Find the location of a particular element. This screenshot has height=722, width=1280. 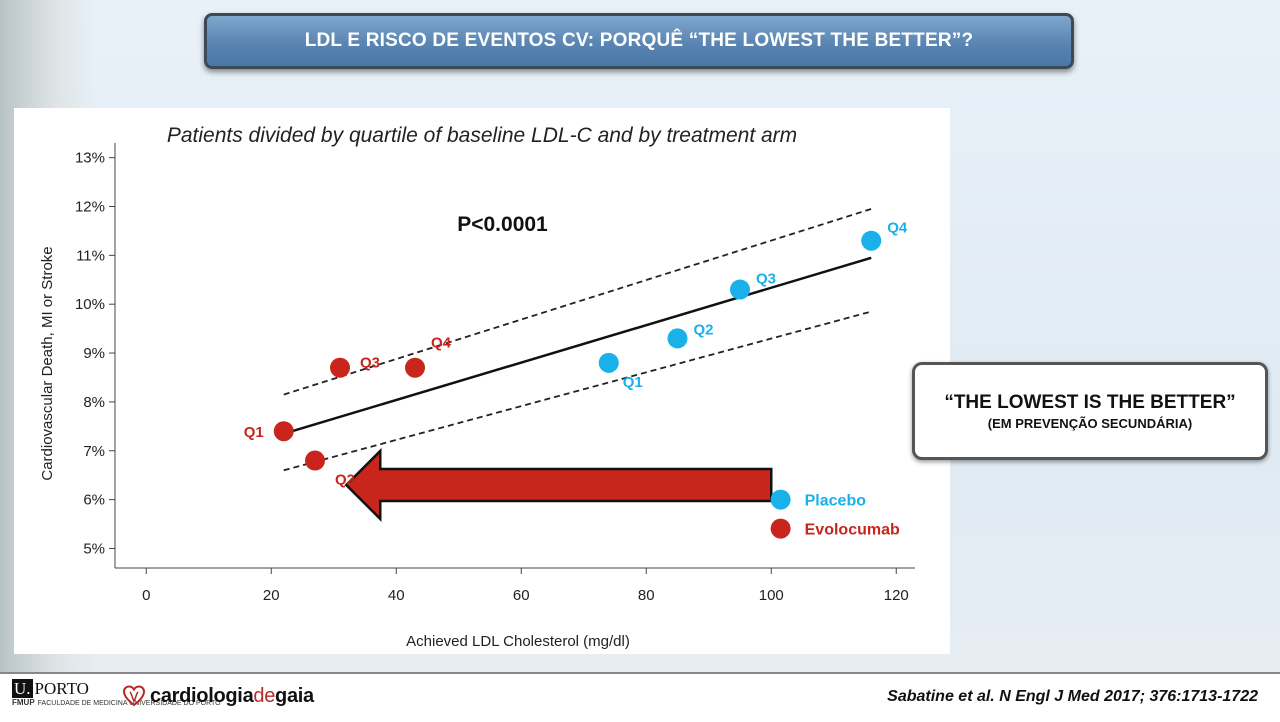

data-point-placebo-q3 is located at coordinates (740, 289).